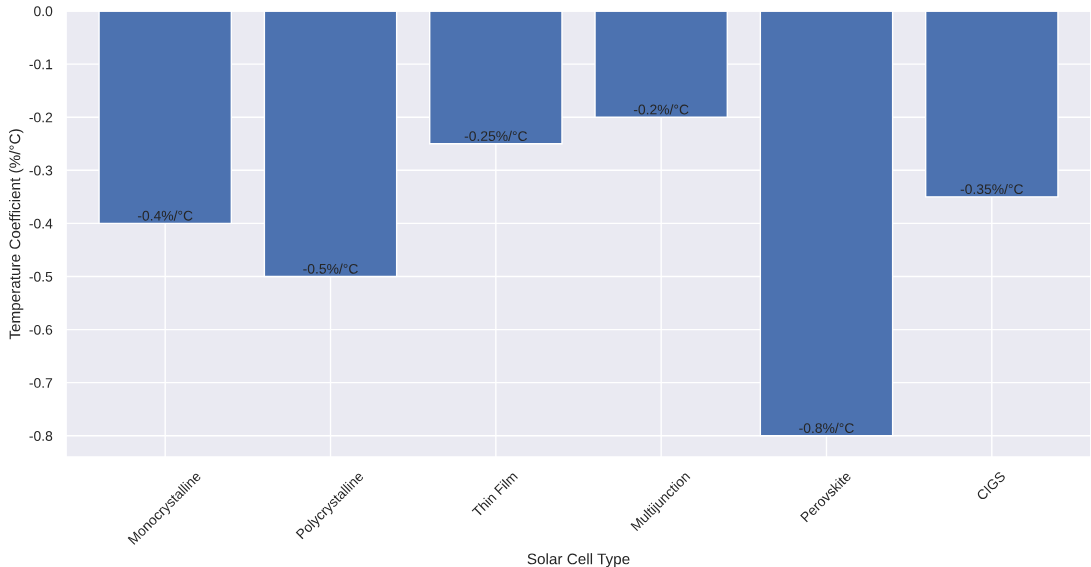 The image size is (1091, 567). I want to click on y-axis-title: Temperature Coefficient (%/°C), so click(16, 234).